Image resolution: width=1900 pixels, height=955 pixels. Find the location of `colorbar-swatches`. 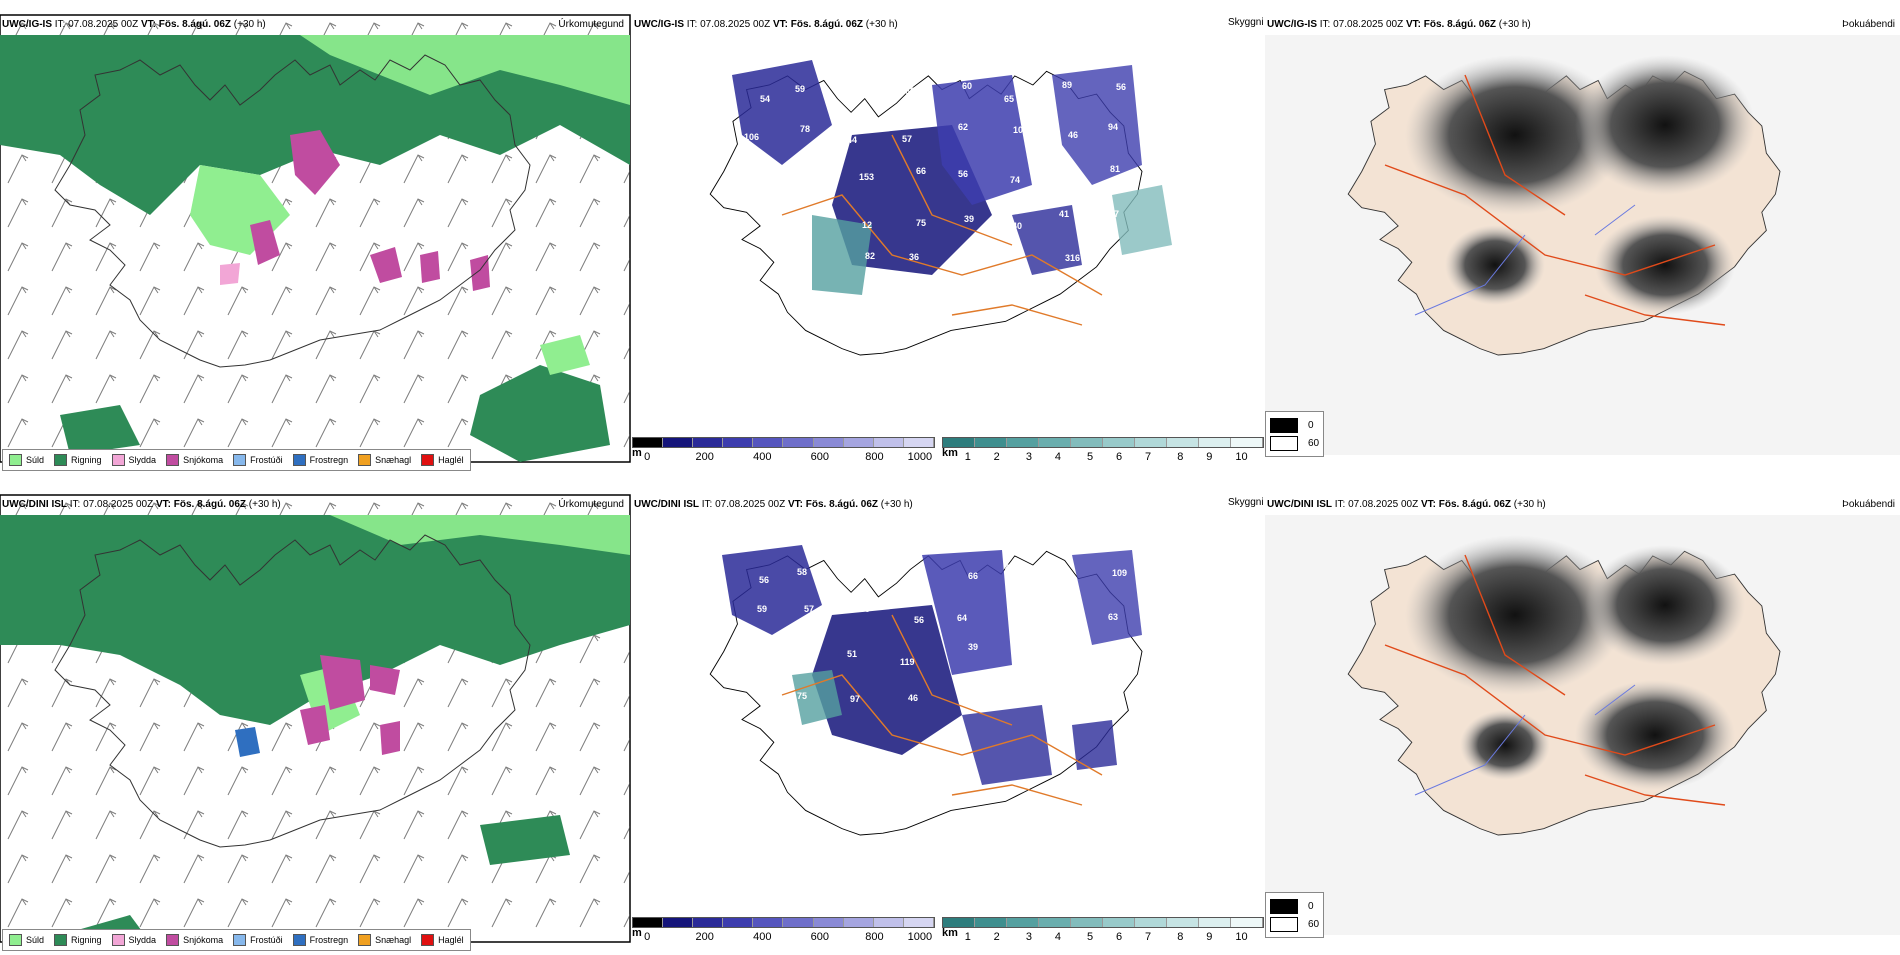

colorbar-swatches is located at coordinates (783, 922).